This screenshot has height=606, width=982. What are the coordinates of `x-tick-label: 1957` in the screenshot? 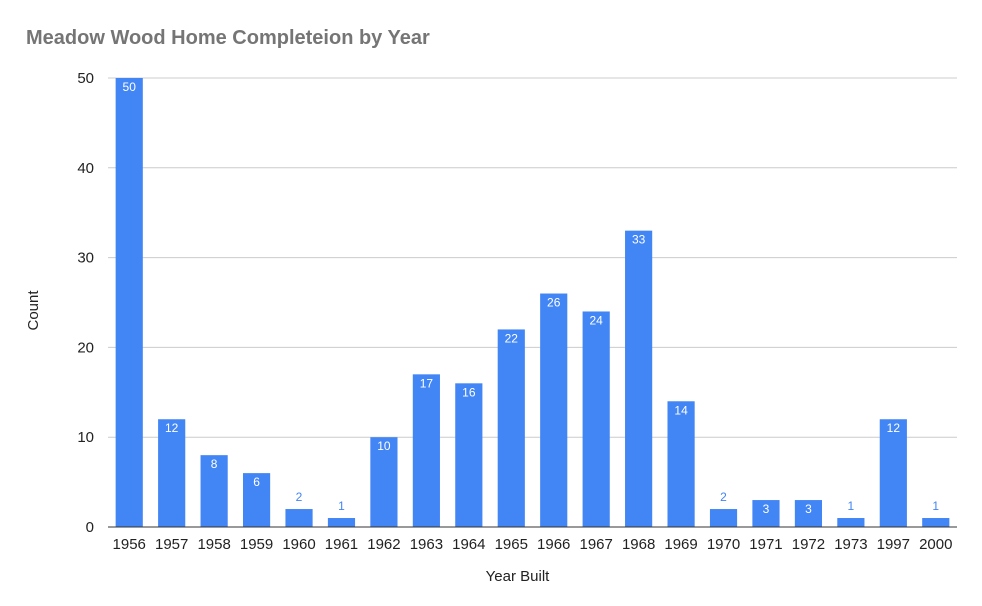 It's located at (171, 544).